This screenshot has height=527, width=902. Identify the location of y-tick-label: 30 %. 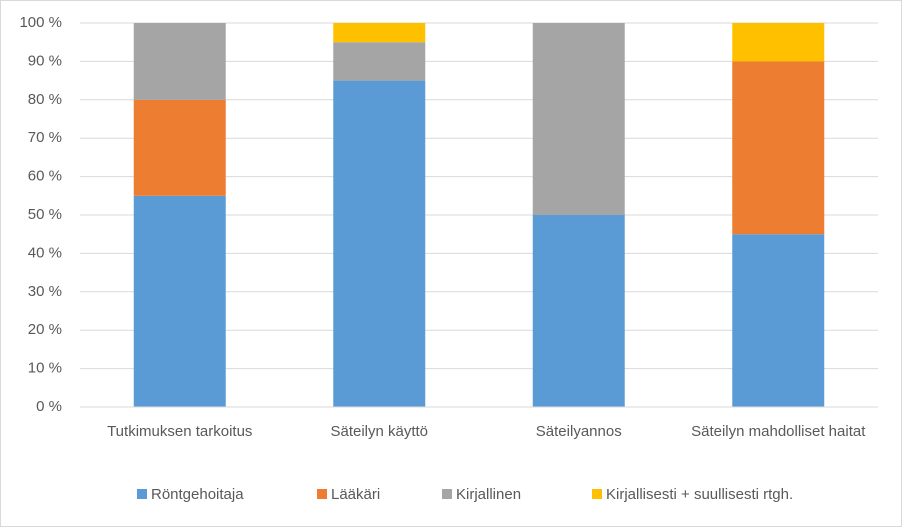
(45, 291).